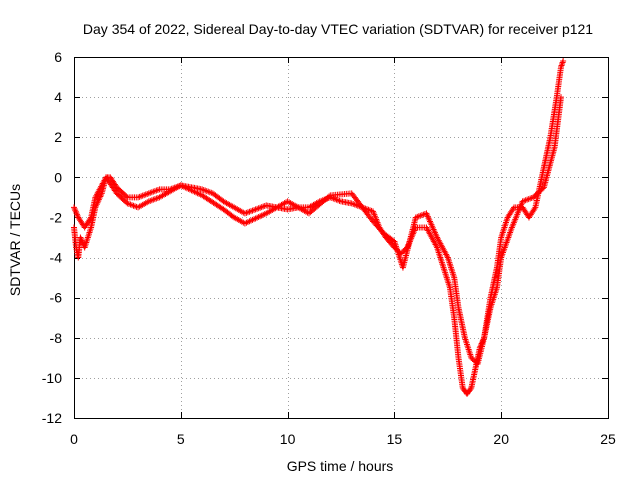 This screenshot has height=480, width=640. Describe the element at coordinates (58, 57) in the screenshot. I see `y-tick-label: 6` at that location.